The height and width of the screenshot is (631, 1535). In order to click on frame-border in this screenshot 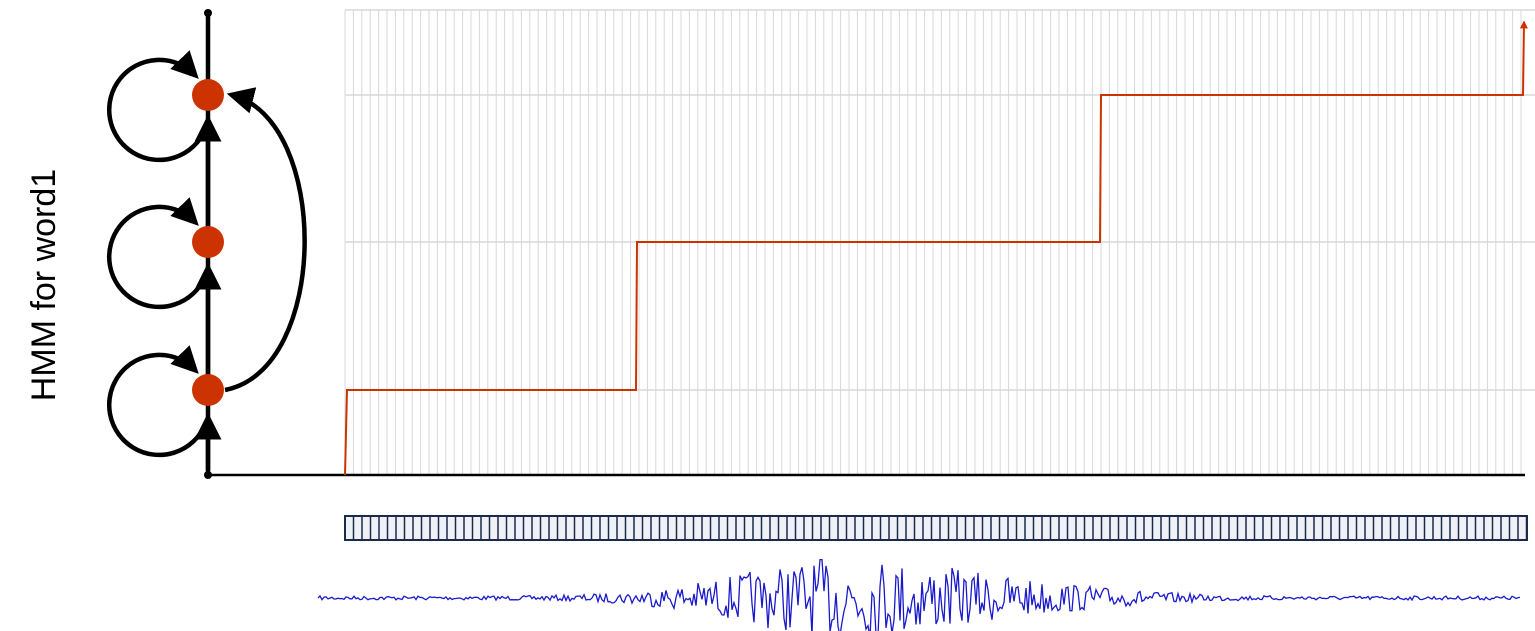, I will do `click(936, 528)`.